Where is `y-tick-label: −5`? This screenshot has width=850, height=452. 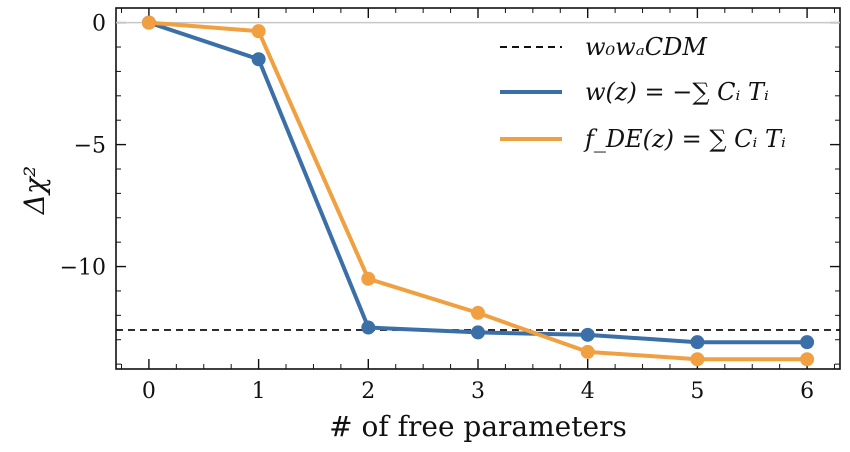 y-tick-label: −5 is located at coordinates (90, 146).